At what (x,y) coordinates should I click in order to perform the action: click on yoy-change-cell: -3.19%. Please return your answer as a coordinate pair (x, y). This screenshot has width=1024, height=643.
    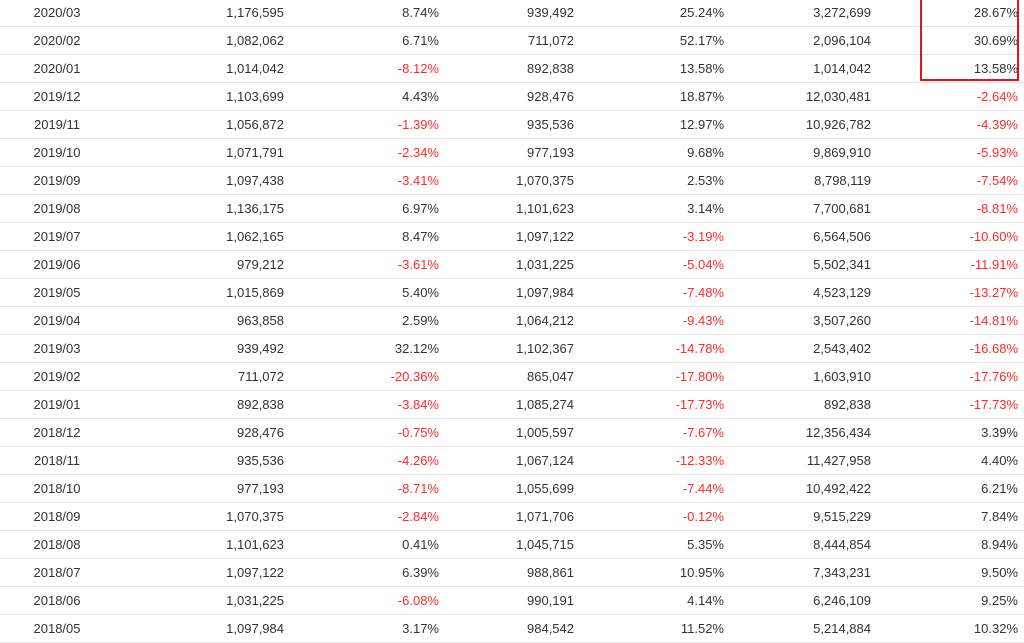
    Looking at the image, I should click on (655, 236).